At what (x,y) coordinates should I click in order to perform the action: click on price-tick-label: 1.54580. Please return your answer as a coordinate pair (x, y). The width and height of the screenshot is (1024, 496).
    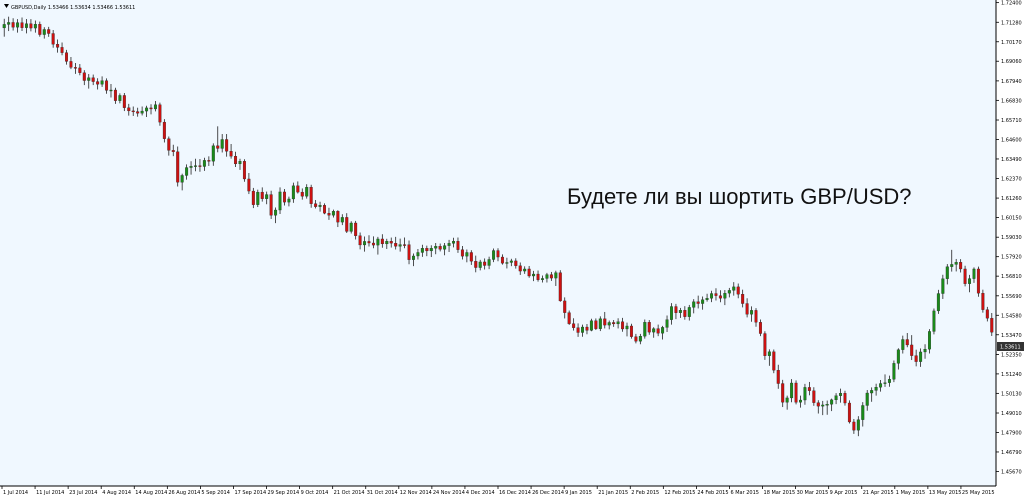
    Looking at the image, I should click on (1011, 316).